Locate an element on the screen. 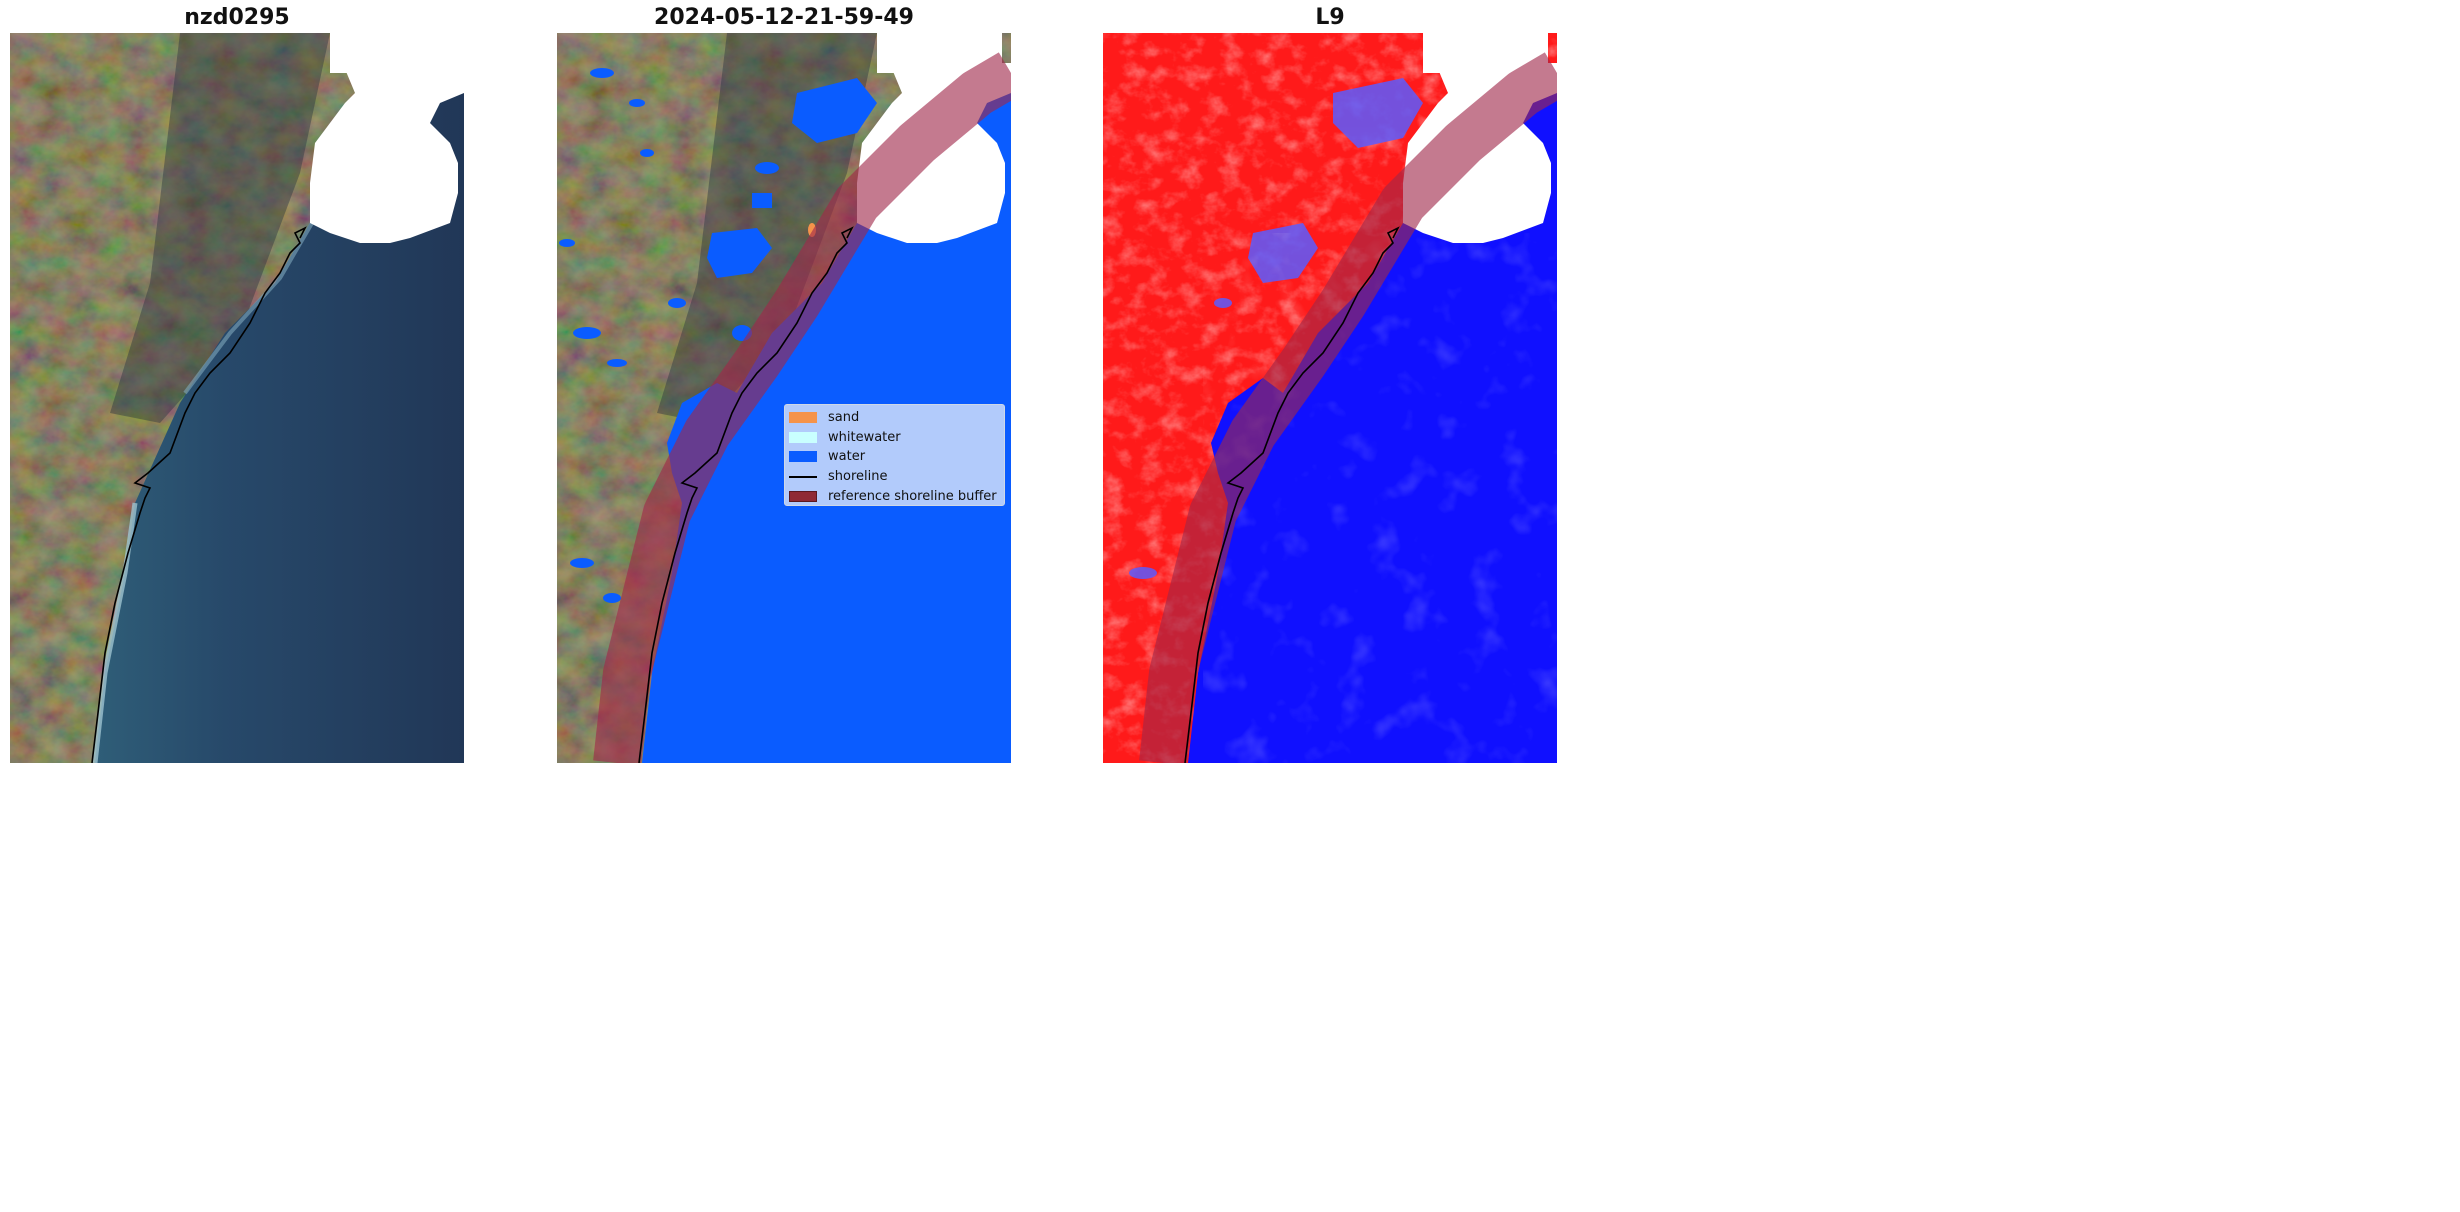 The height and width of the screenshot is (1212, 2460). legend-label-whitewater: whitewater is located at coordinates (864, 437).